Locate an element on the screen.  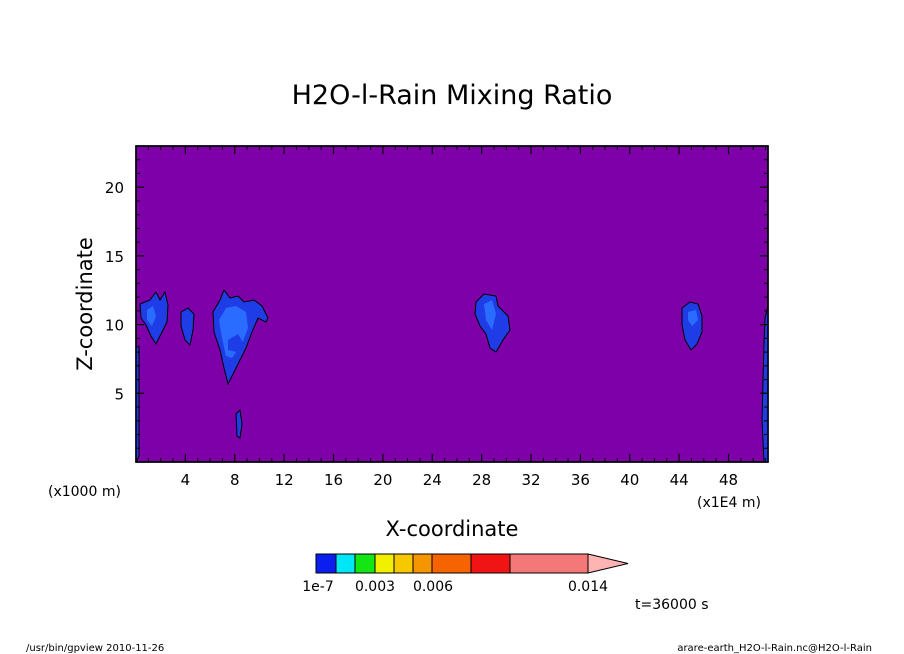
x-tick-label: 44 is located at coordinates (679, 480).